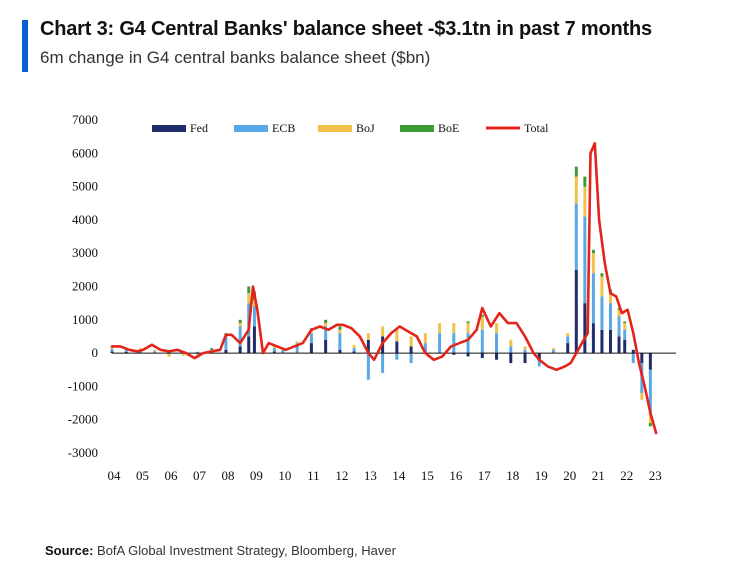 The image size is (750, 580). Describe the element at coordinates (85, 152) in the screenshot. I see `y-tick-label: 6000` at that location.